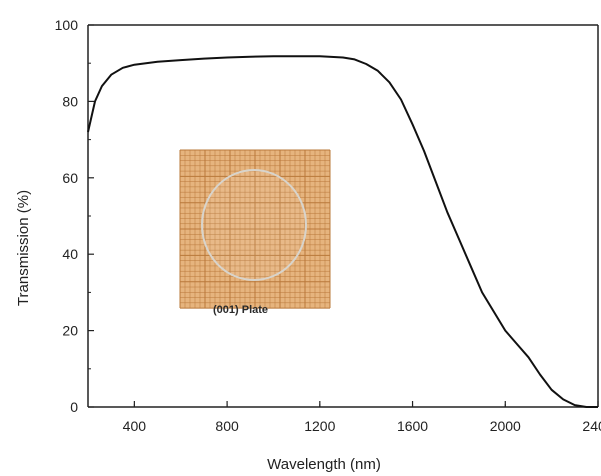 The image size is (601, 476). I want to click on y-axis-title: Transmission (%), so click(23, 248).